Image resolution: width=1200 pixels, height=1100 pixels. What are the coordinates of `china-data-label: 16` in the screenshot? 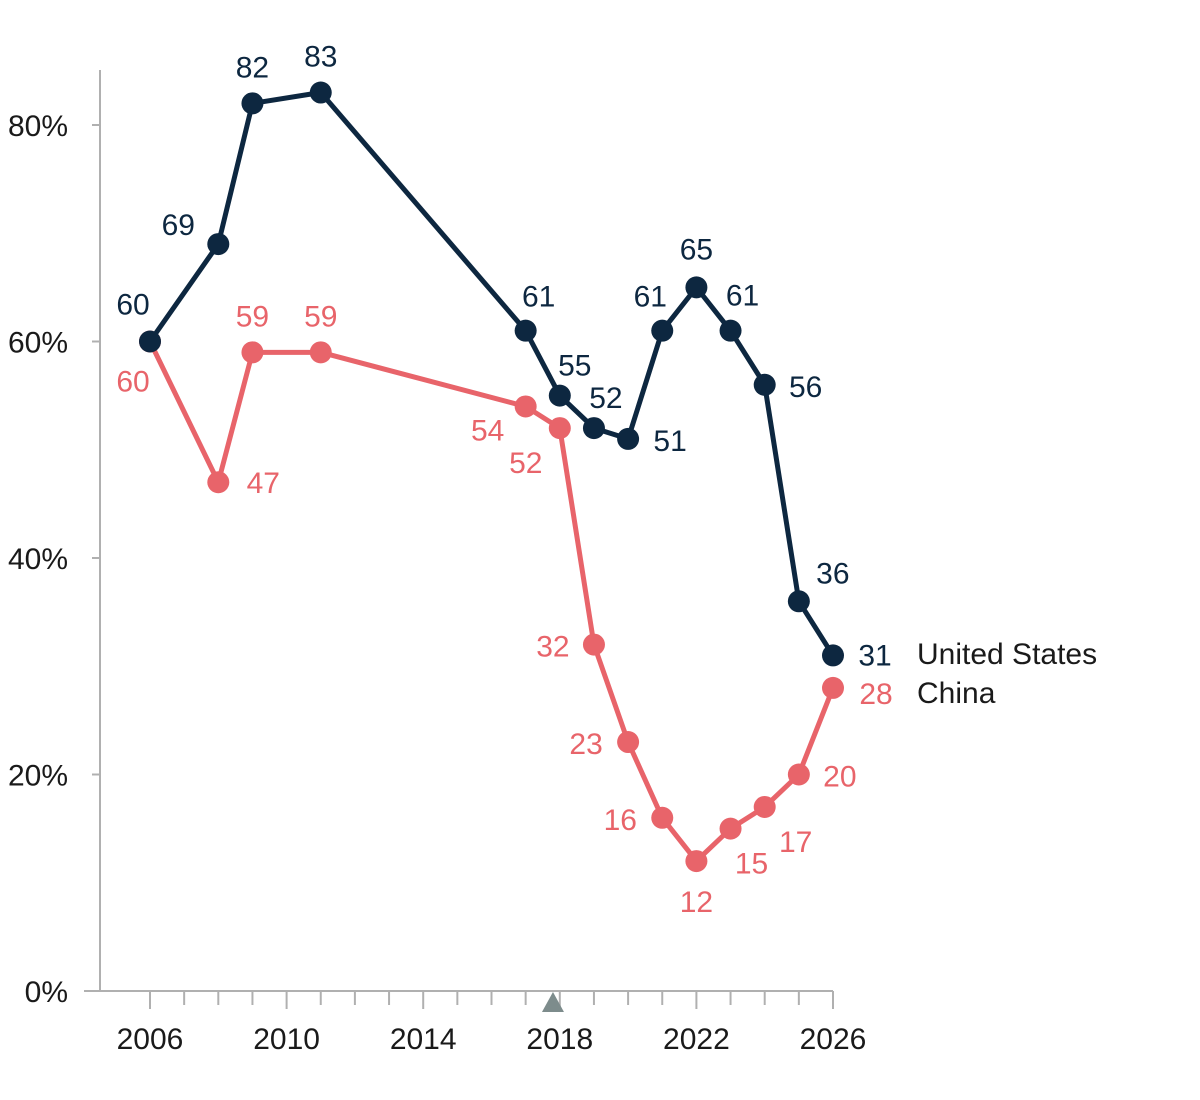 It's located at (620, 820).